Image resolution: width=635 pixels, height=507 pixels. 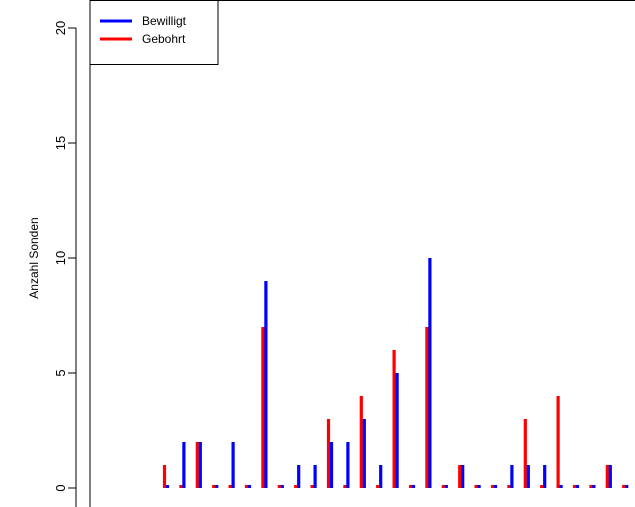 What do you see at coordinates (60, 28) in the screenshot?
I see `y-tick-label: 20` at bounding box center [60, 28].